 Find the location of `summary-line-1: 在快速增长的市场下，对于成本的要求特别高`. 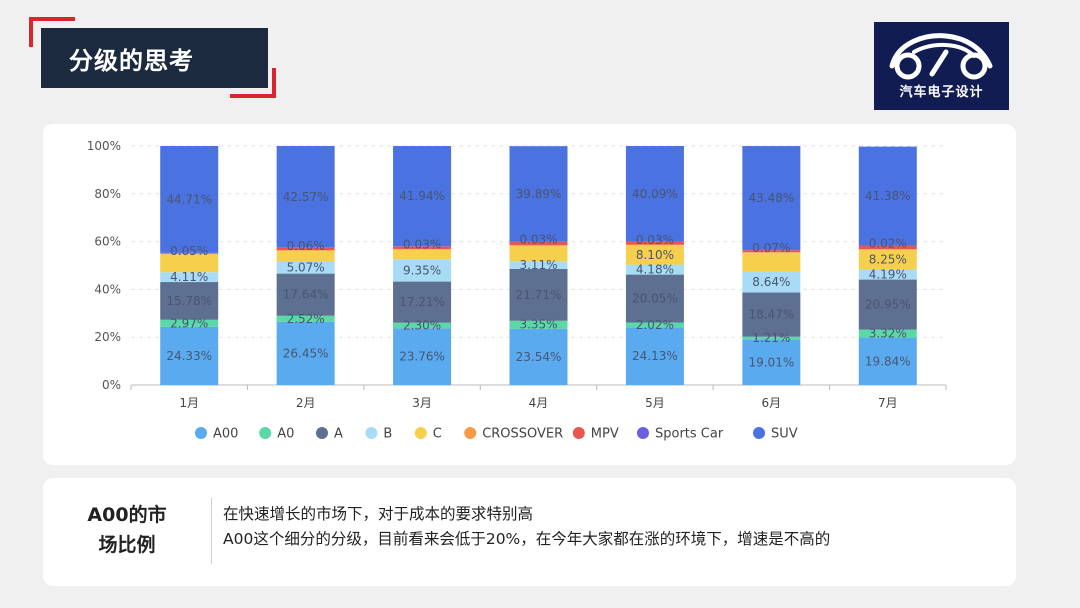

summary-line-1: 在快速增长的市场下，对于成本的要求特别高 is located at coordinates (378, 514).